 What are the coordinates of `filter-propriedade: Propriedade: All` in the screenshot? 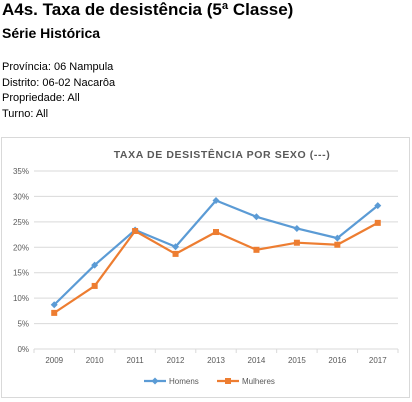 It's located at (41, 98).